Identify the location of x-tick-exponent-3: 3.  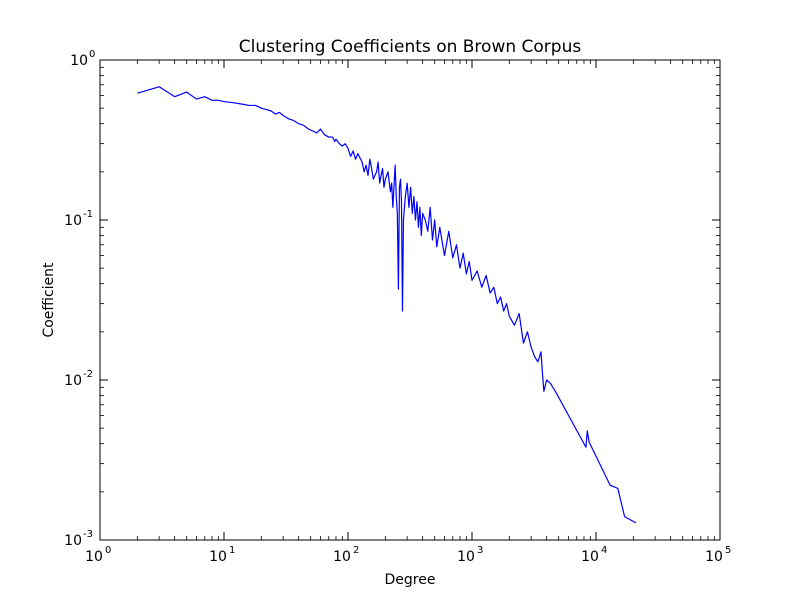
(480, 550).